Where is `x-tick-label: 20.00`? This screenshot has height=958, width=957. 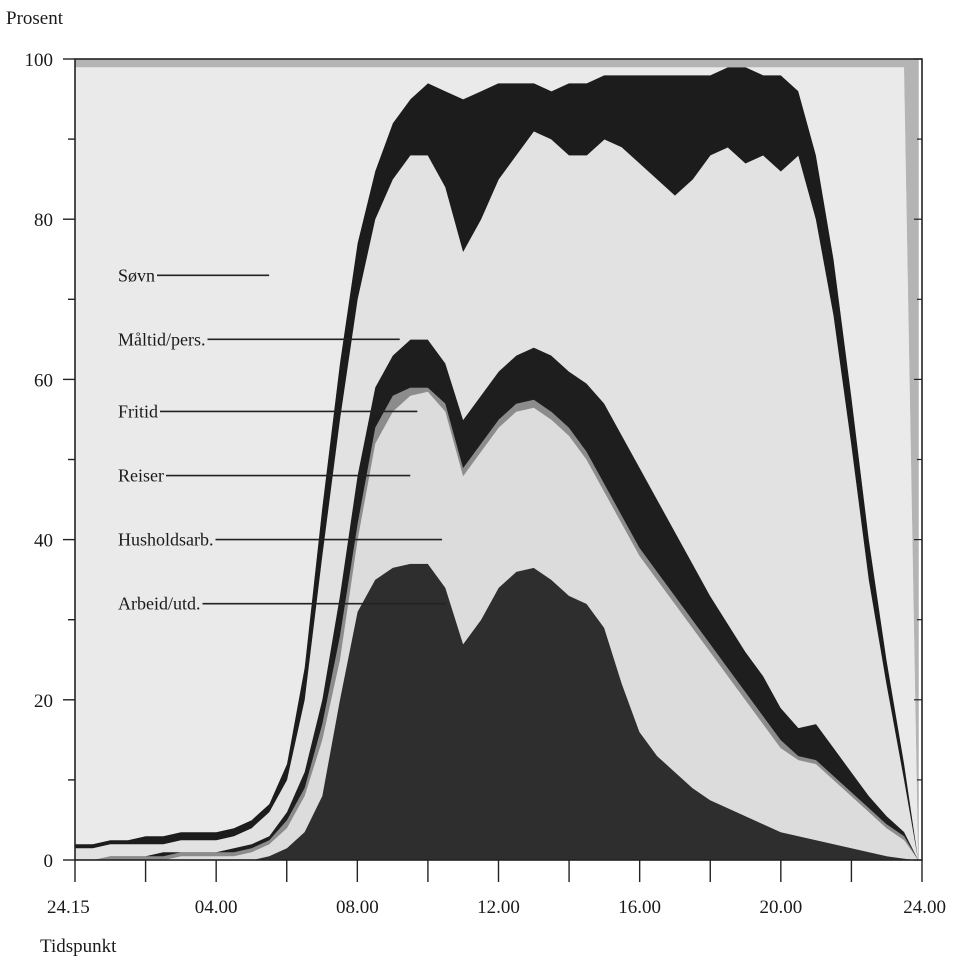
x-tick-label: 20.00 is located at coordinates (780, 907).